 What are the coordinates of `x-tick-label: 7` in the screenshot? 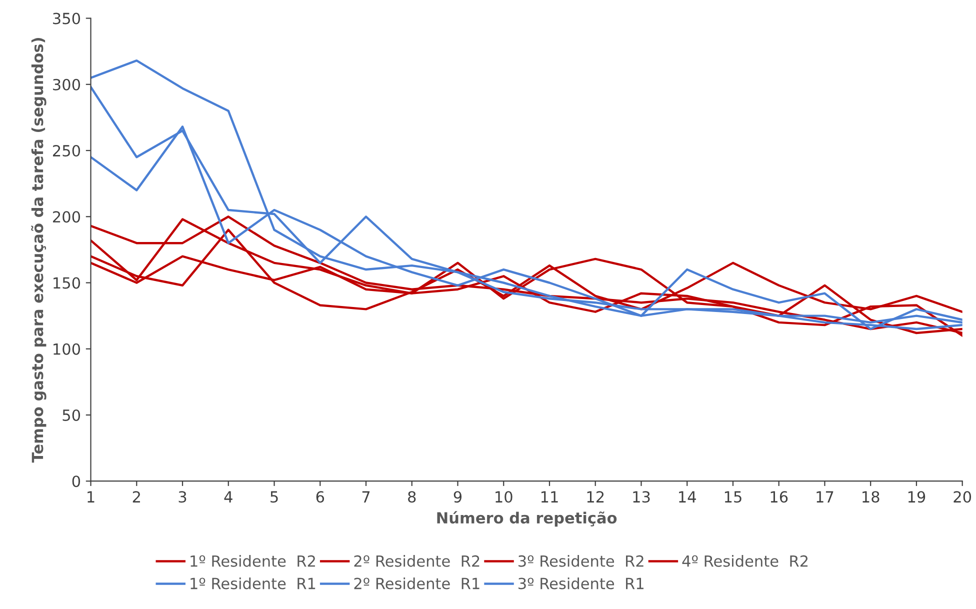 It's located at (366, 496).